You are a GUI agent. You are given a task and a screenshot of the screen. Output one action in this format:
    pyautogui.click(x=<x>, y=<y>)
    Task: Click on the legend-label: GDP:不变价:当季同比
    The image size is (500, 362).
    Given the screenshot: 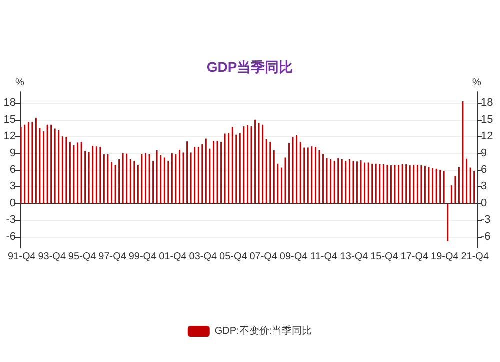 What is the action you would take?
    pyautogui.click(x=263, y=331)
    